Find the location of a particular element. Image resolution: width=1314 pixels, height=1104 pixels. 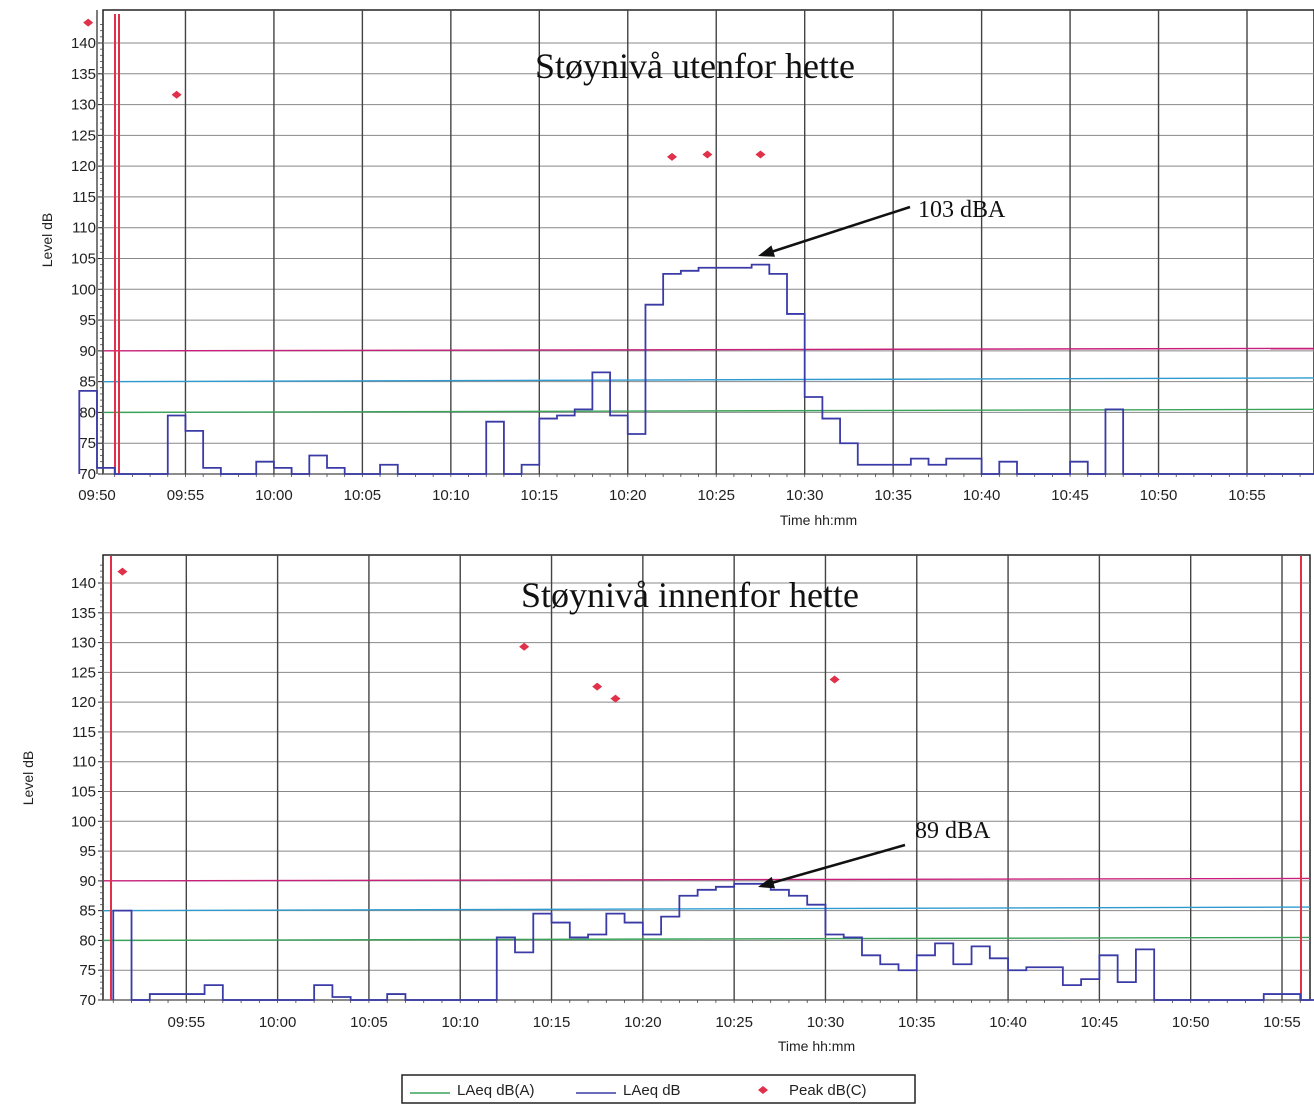

chart-title: Støynivå innenfor hette is located at coordinates (690, 595).